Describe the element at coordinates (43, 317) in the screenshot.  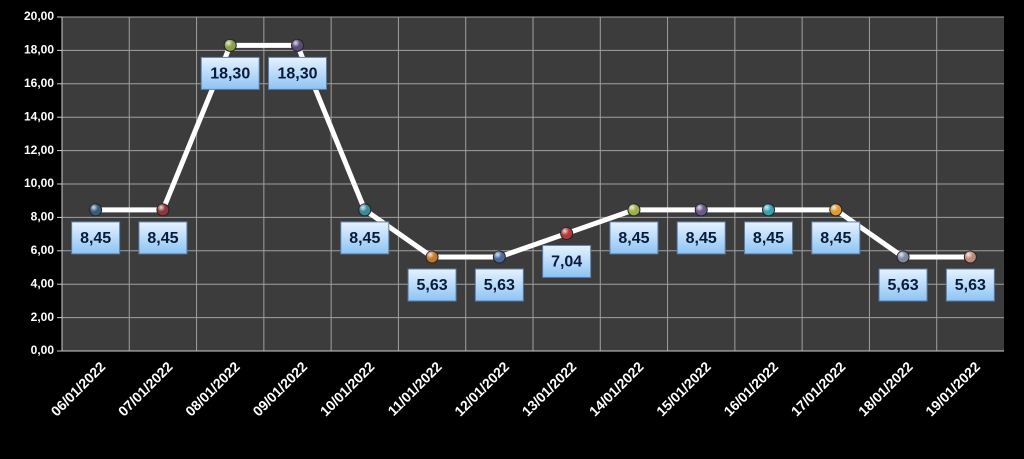
I see `y-tick-label: 2,00` at that location.